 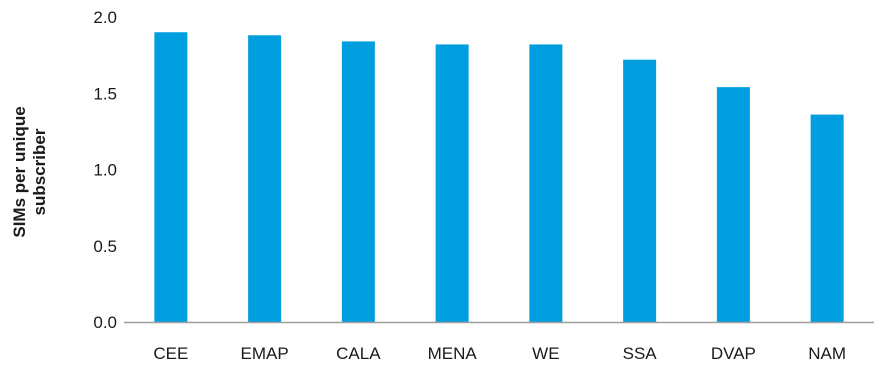 I want to click on x-tick-label: MENA, so click(x=453, y=353).